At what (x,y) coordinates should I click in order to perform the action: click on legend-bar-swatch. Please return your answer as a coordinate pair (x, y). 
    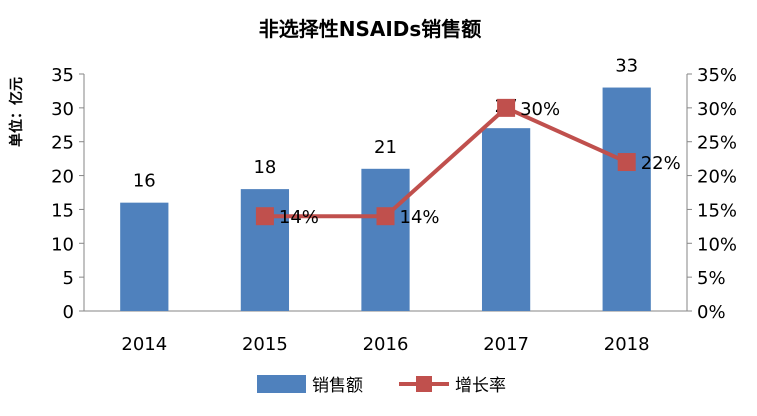
    Looking at the image, I should click on (281, 384).